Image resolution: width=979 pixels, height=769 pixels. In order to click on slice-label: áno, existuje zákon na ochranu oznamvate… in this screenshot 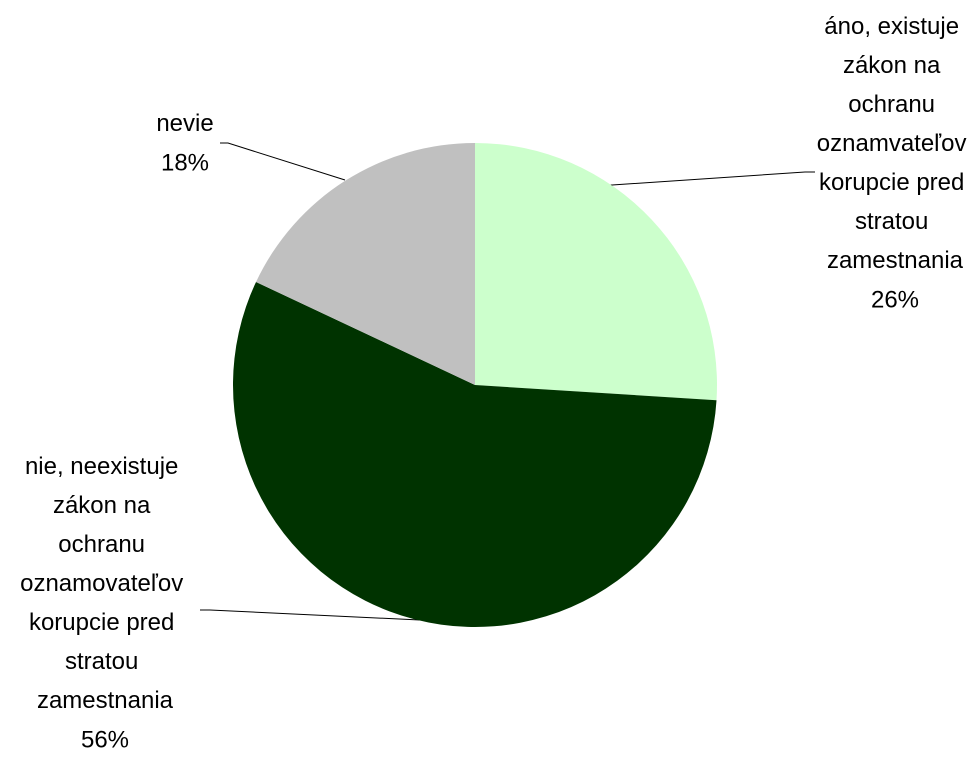, I will do `click(895, 143)`.